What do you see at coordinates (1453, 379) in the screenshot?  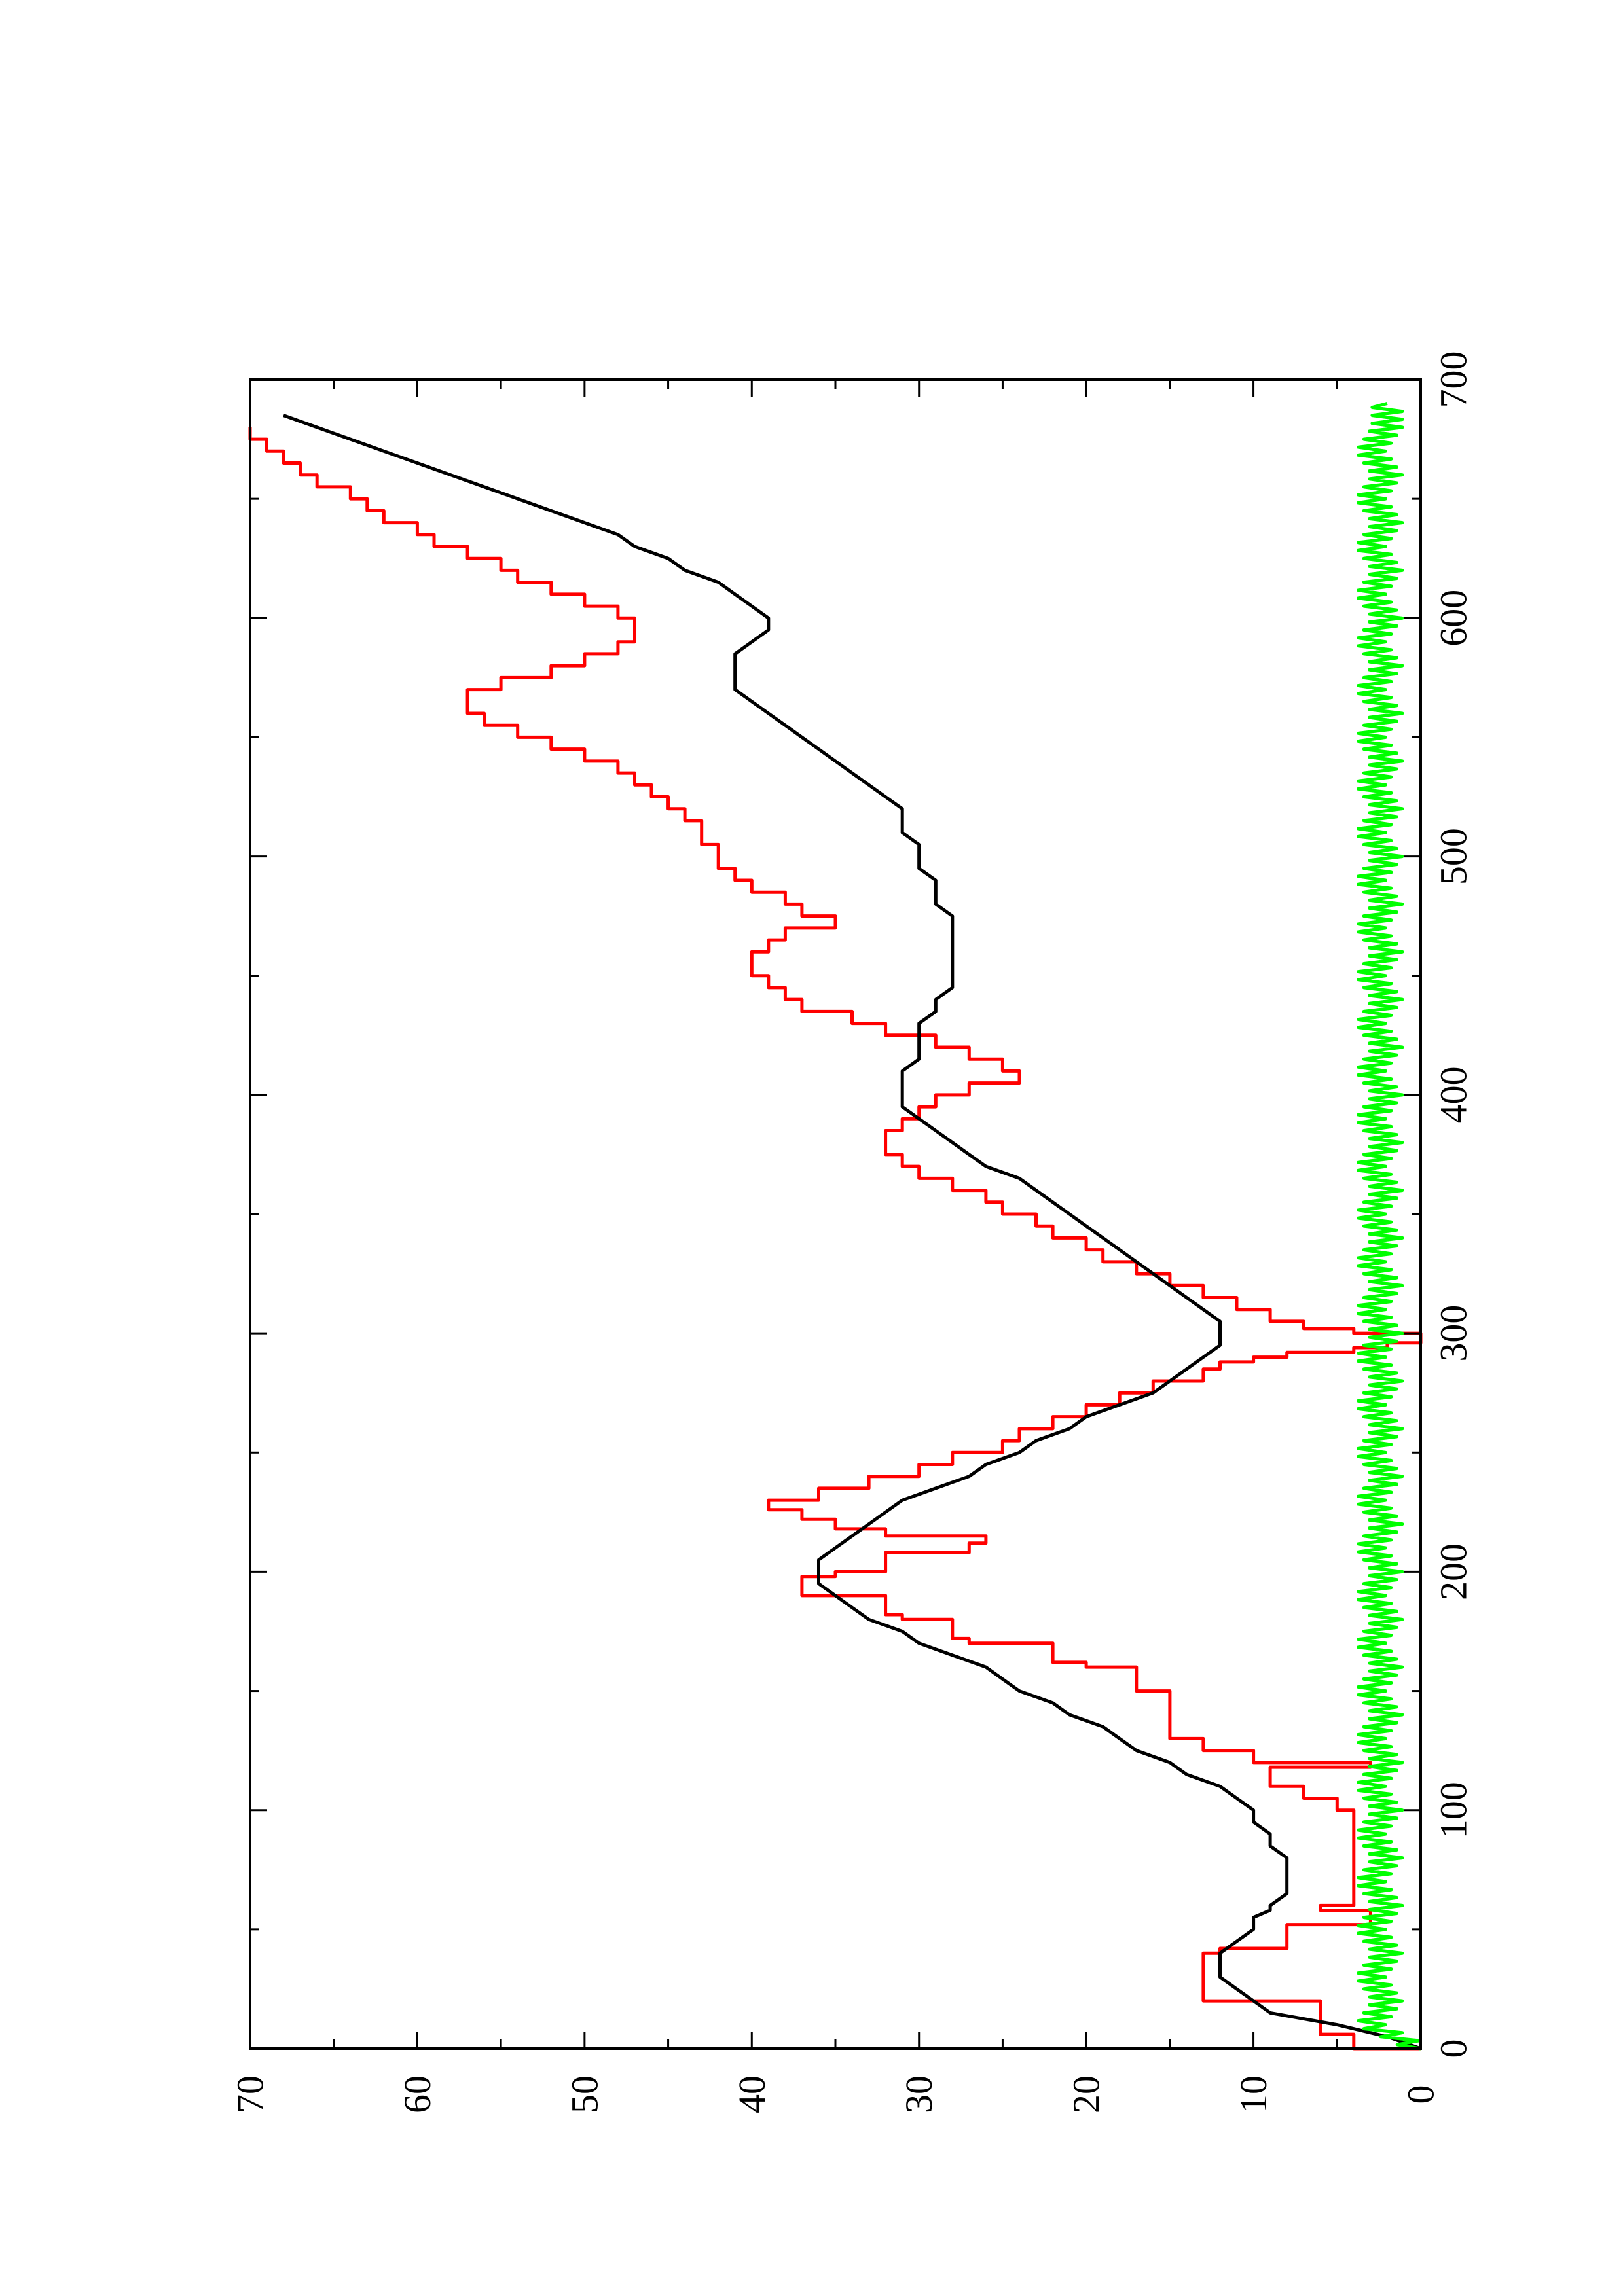 I see `x-tick-label: 700` at bounding box center [1453, 379].